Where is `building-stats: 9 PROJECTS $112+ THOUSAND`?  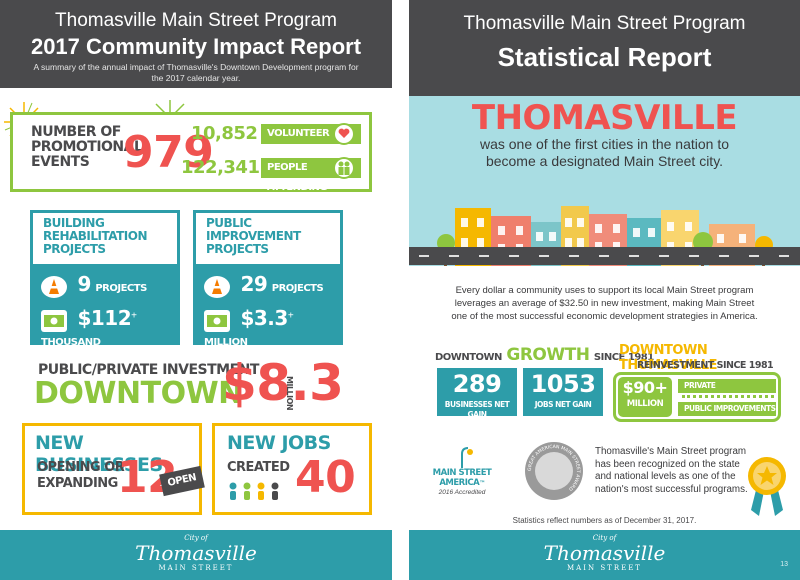 building-stats: 9 PROJECTS $112+ THOUSAND is located at coordinates (105, 306).